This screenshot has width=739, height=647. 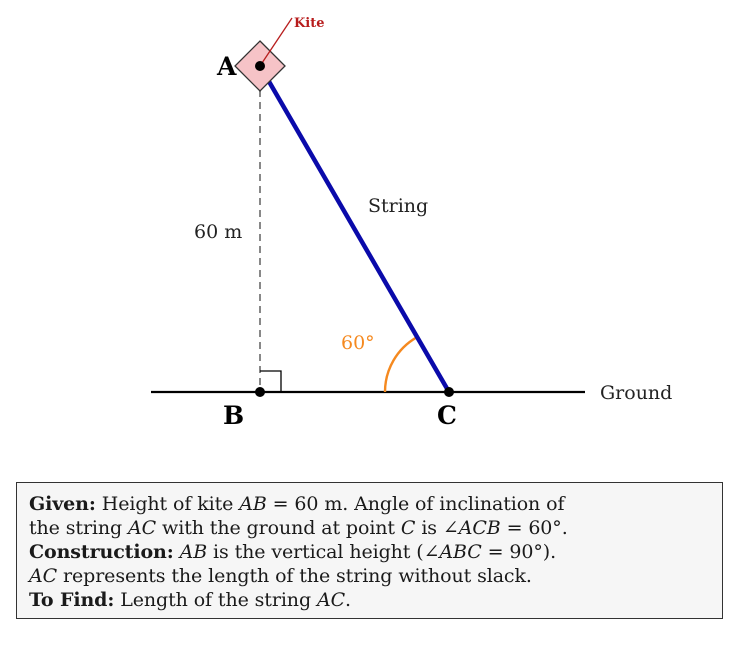 What do you see at coordinates (447, 415) in the screenshot?
I see `point-c-label: C` at bounding box center [447, 415].